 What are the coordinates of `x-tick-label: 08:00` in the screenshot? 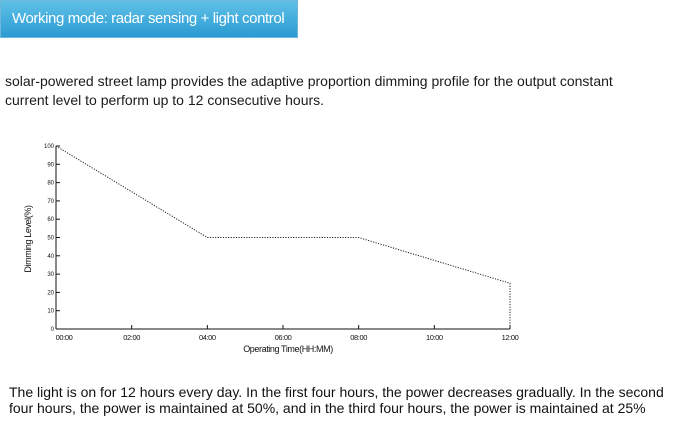 It's located at (358, 337).